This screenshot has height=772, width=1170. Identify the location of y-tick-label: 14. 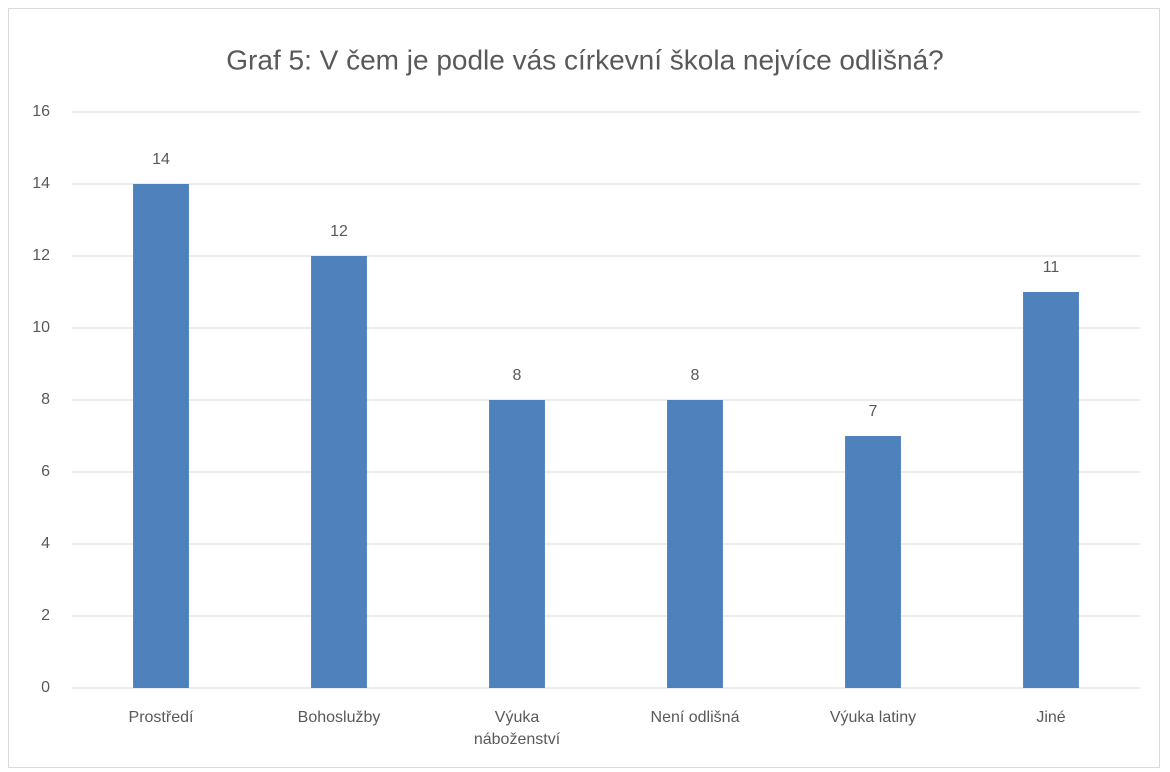
(41, 183).